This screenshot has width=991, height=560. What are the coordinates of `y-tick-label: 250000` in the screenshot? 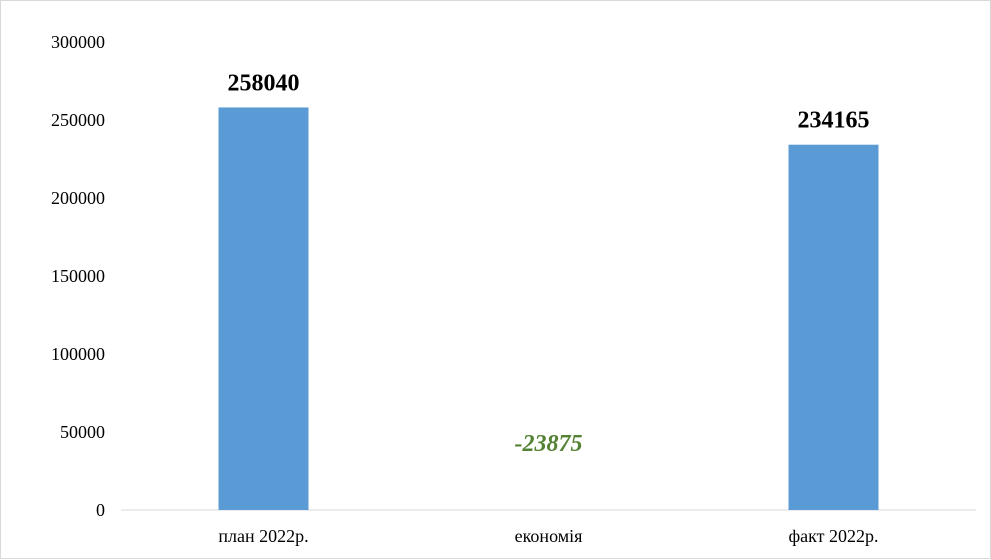 It's located at (78, 120).